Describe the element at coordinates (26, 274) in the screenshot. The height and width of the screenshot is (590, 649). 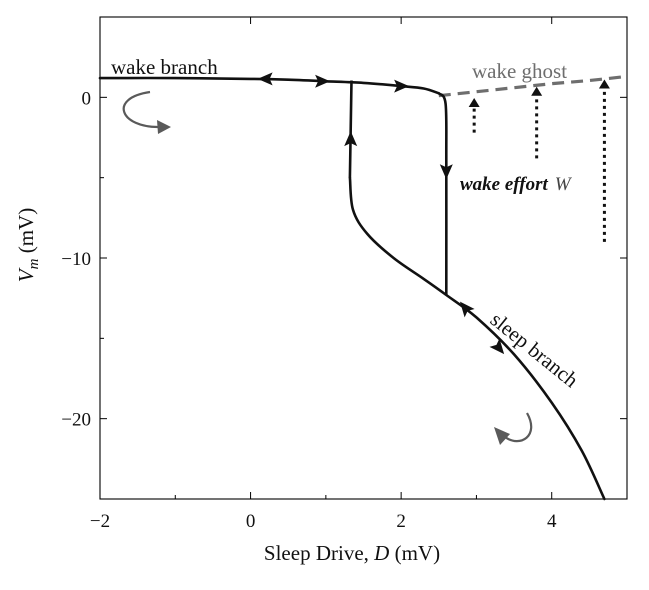
I see `y-axis-title-var: V` at that location.